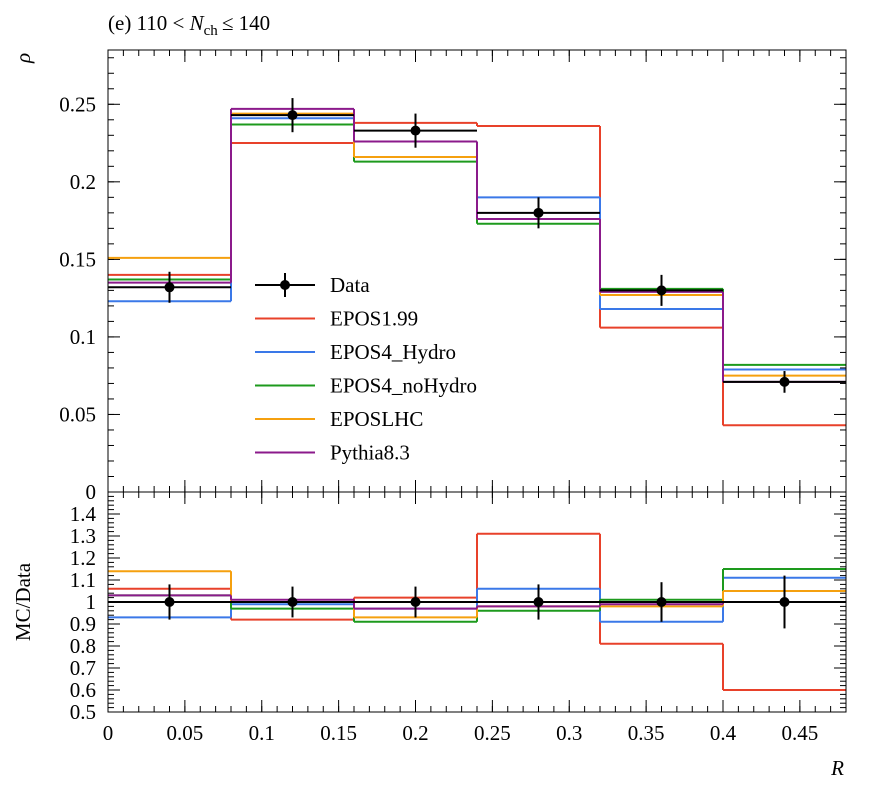 The width and height of the screenshot is (872, 787). Describe the element at coordinates (403, 386) in the screenshot. I see `legend-label: EPOS4_noHydro` at that location.